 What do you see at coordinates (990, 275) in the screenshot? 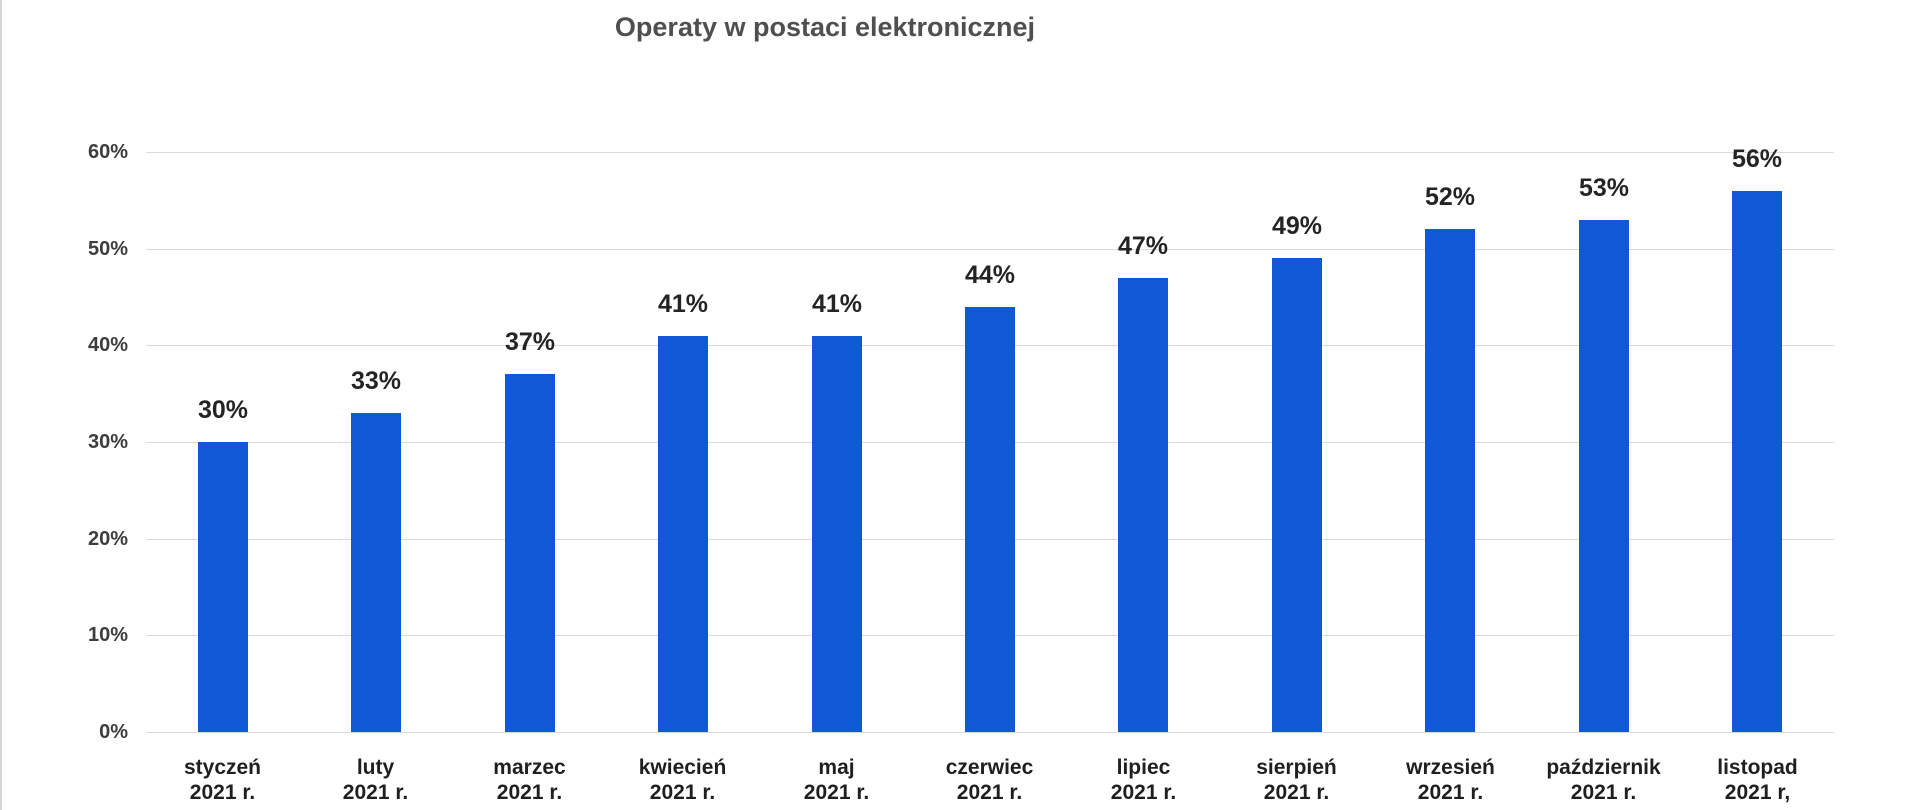
I see `bar-value-label: 44%` at bounding box center [990, 275].